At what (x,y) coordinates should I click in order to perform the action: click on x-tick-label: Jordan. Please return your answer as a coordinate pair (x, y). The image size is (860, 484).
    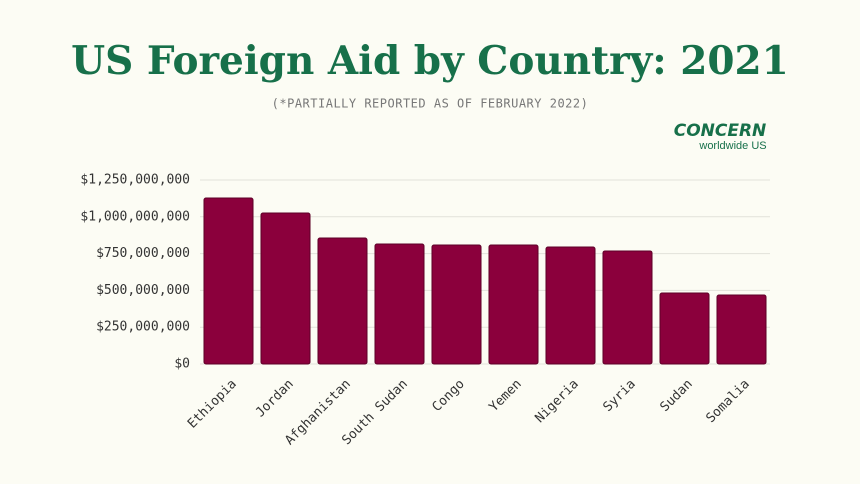
    Looking at the image, I should click on (275, 399).